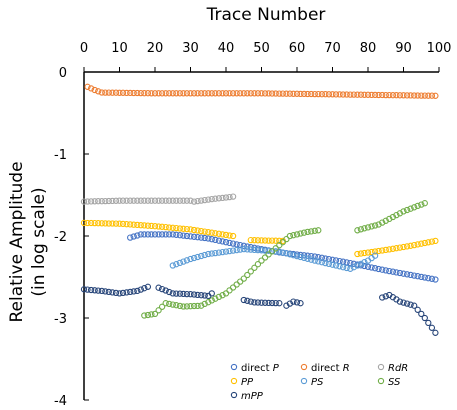 The width and height of the screenshot is (457, 410). I want to click on x-tick-label: 0, so click(84, 48).